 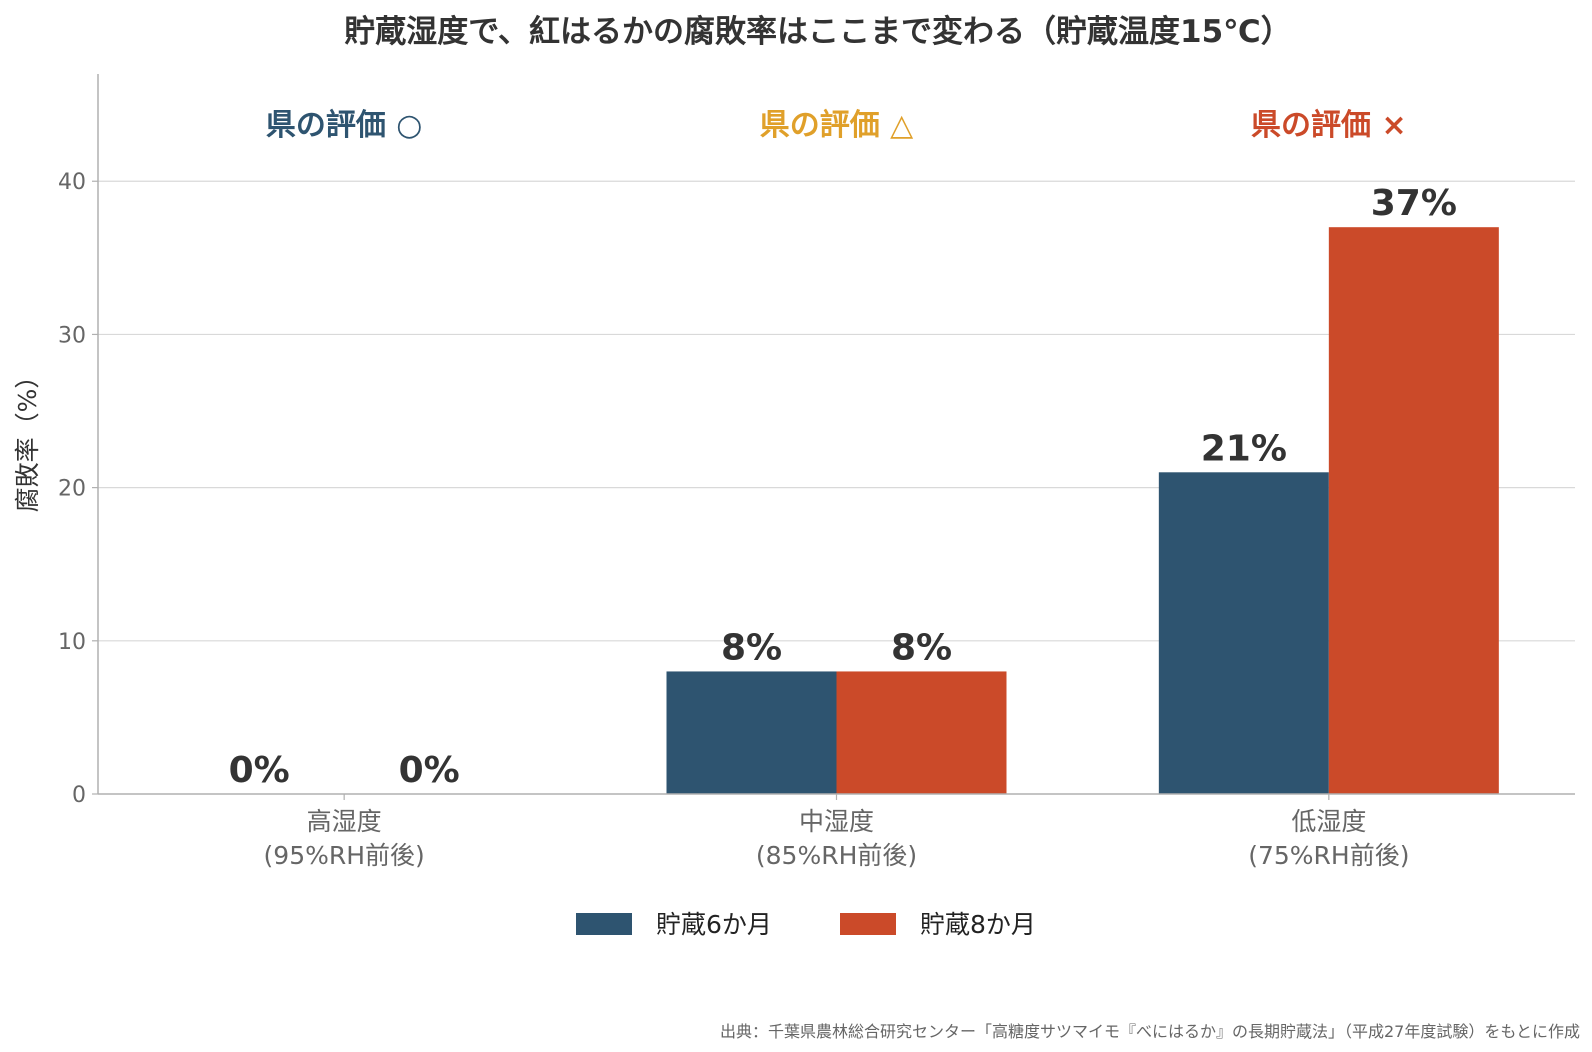 I want to click on x-tick-label: (75%RH前後), so click(x=1328, y=855).